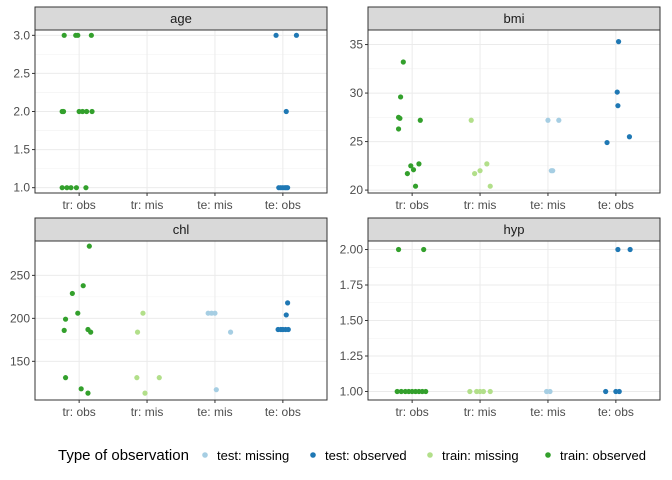 The image size is (672, 480). What do you see at coordinates (514, 229) in the screenshot?
I see `facet-strip-label: hyp` at bounding box center [514, 229].